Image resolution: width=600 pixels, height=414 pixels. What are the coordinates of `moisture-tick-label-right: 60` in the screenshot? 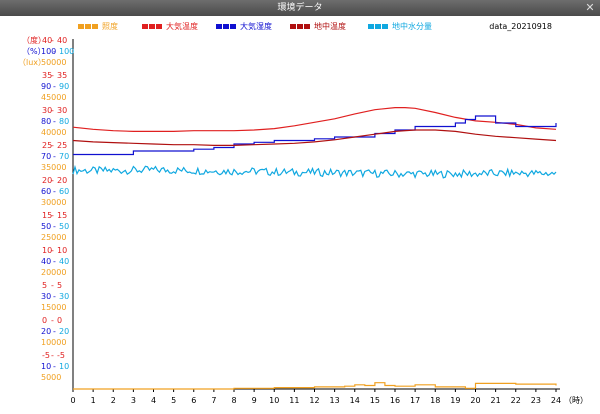 It's located at (64, 191).